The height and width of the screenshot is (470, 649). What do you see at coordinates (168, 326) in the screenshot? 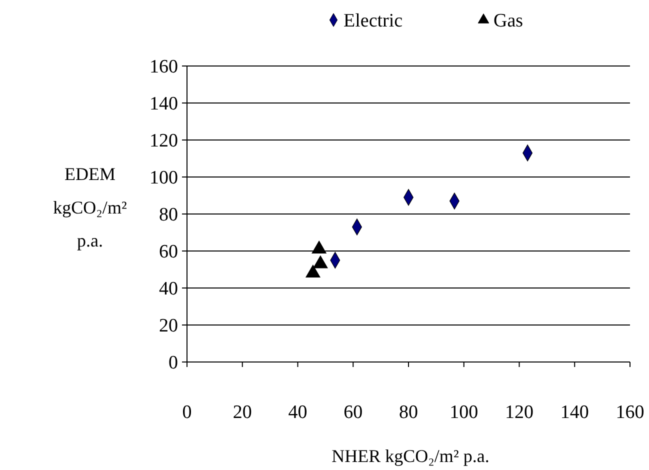
I see `y-tick-label: 20` at bounding box center [168, 326].